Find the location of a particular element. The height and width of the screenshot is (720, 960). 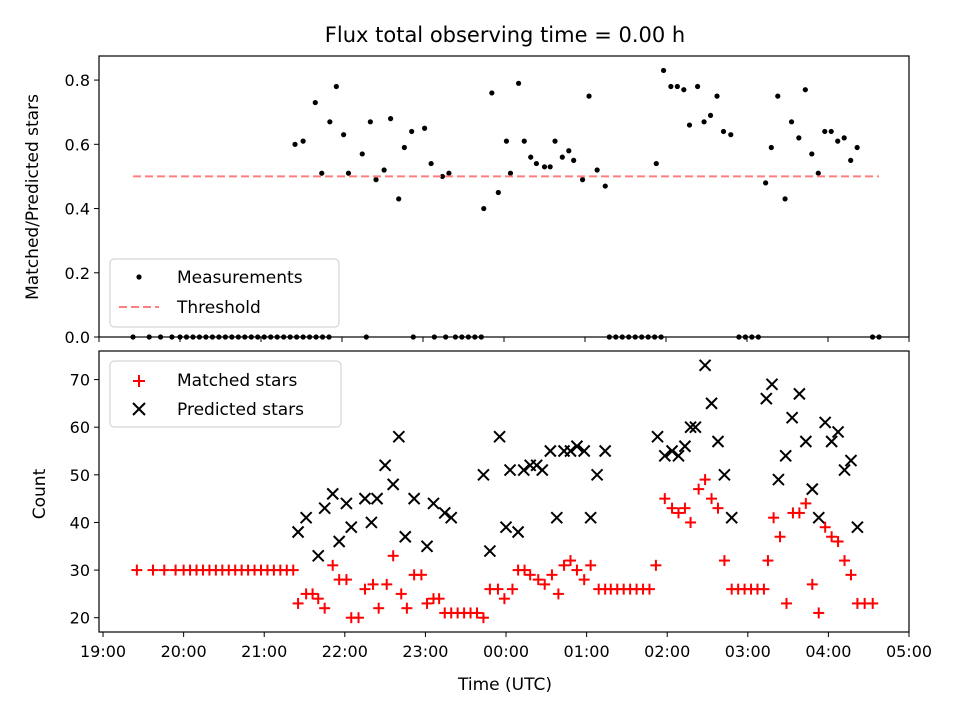

figure-title: Flux total observing time = 0.00 h is located at coordinates (505, 35).